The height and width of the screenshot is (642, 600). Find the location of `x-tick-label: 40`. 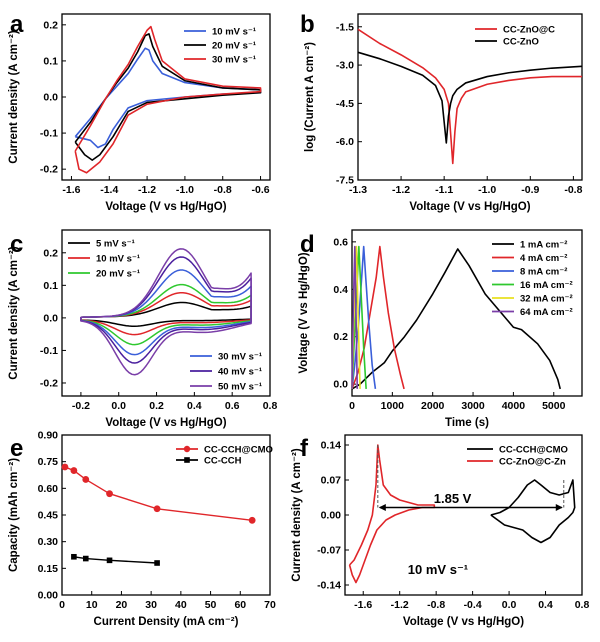

x-tick-label: 40 is located at coordinates (181, 605).